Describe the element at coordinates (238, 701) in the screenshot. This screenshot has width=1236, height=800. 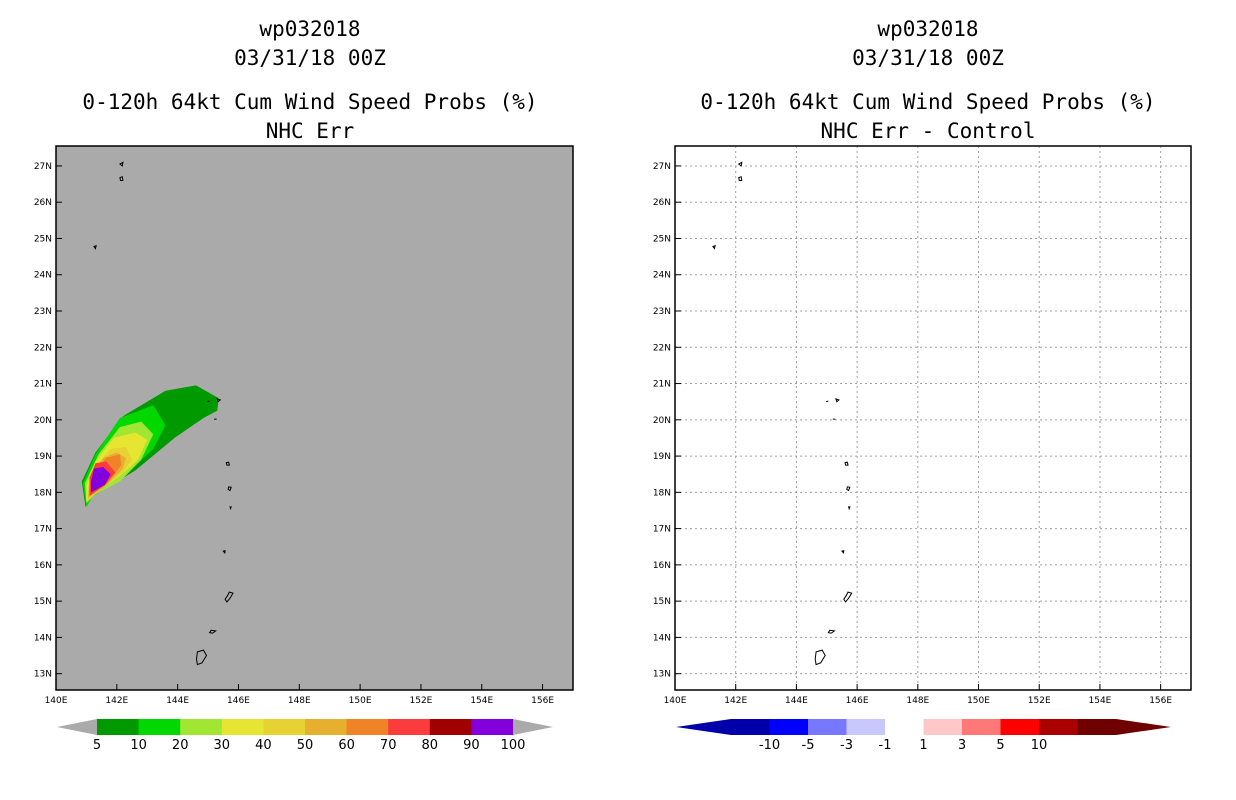
I see `x-tick-label-146E: 146E` at that location.